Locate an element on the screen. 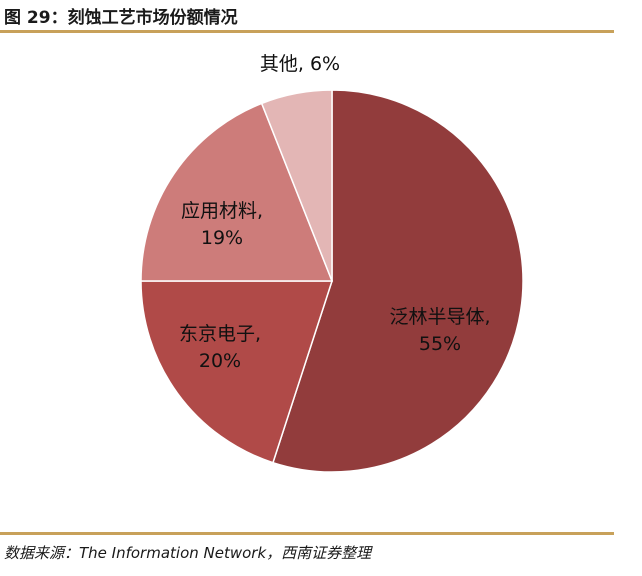 The width and height of the screenshot is (642, 576). slice-label-3: 应用材料, 19% is located at coordinates (222, 224).